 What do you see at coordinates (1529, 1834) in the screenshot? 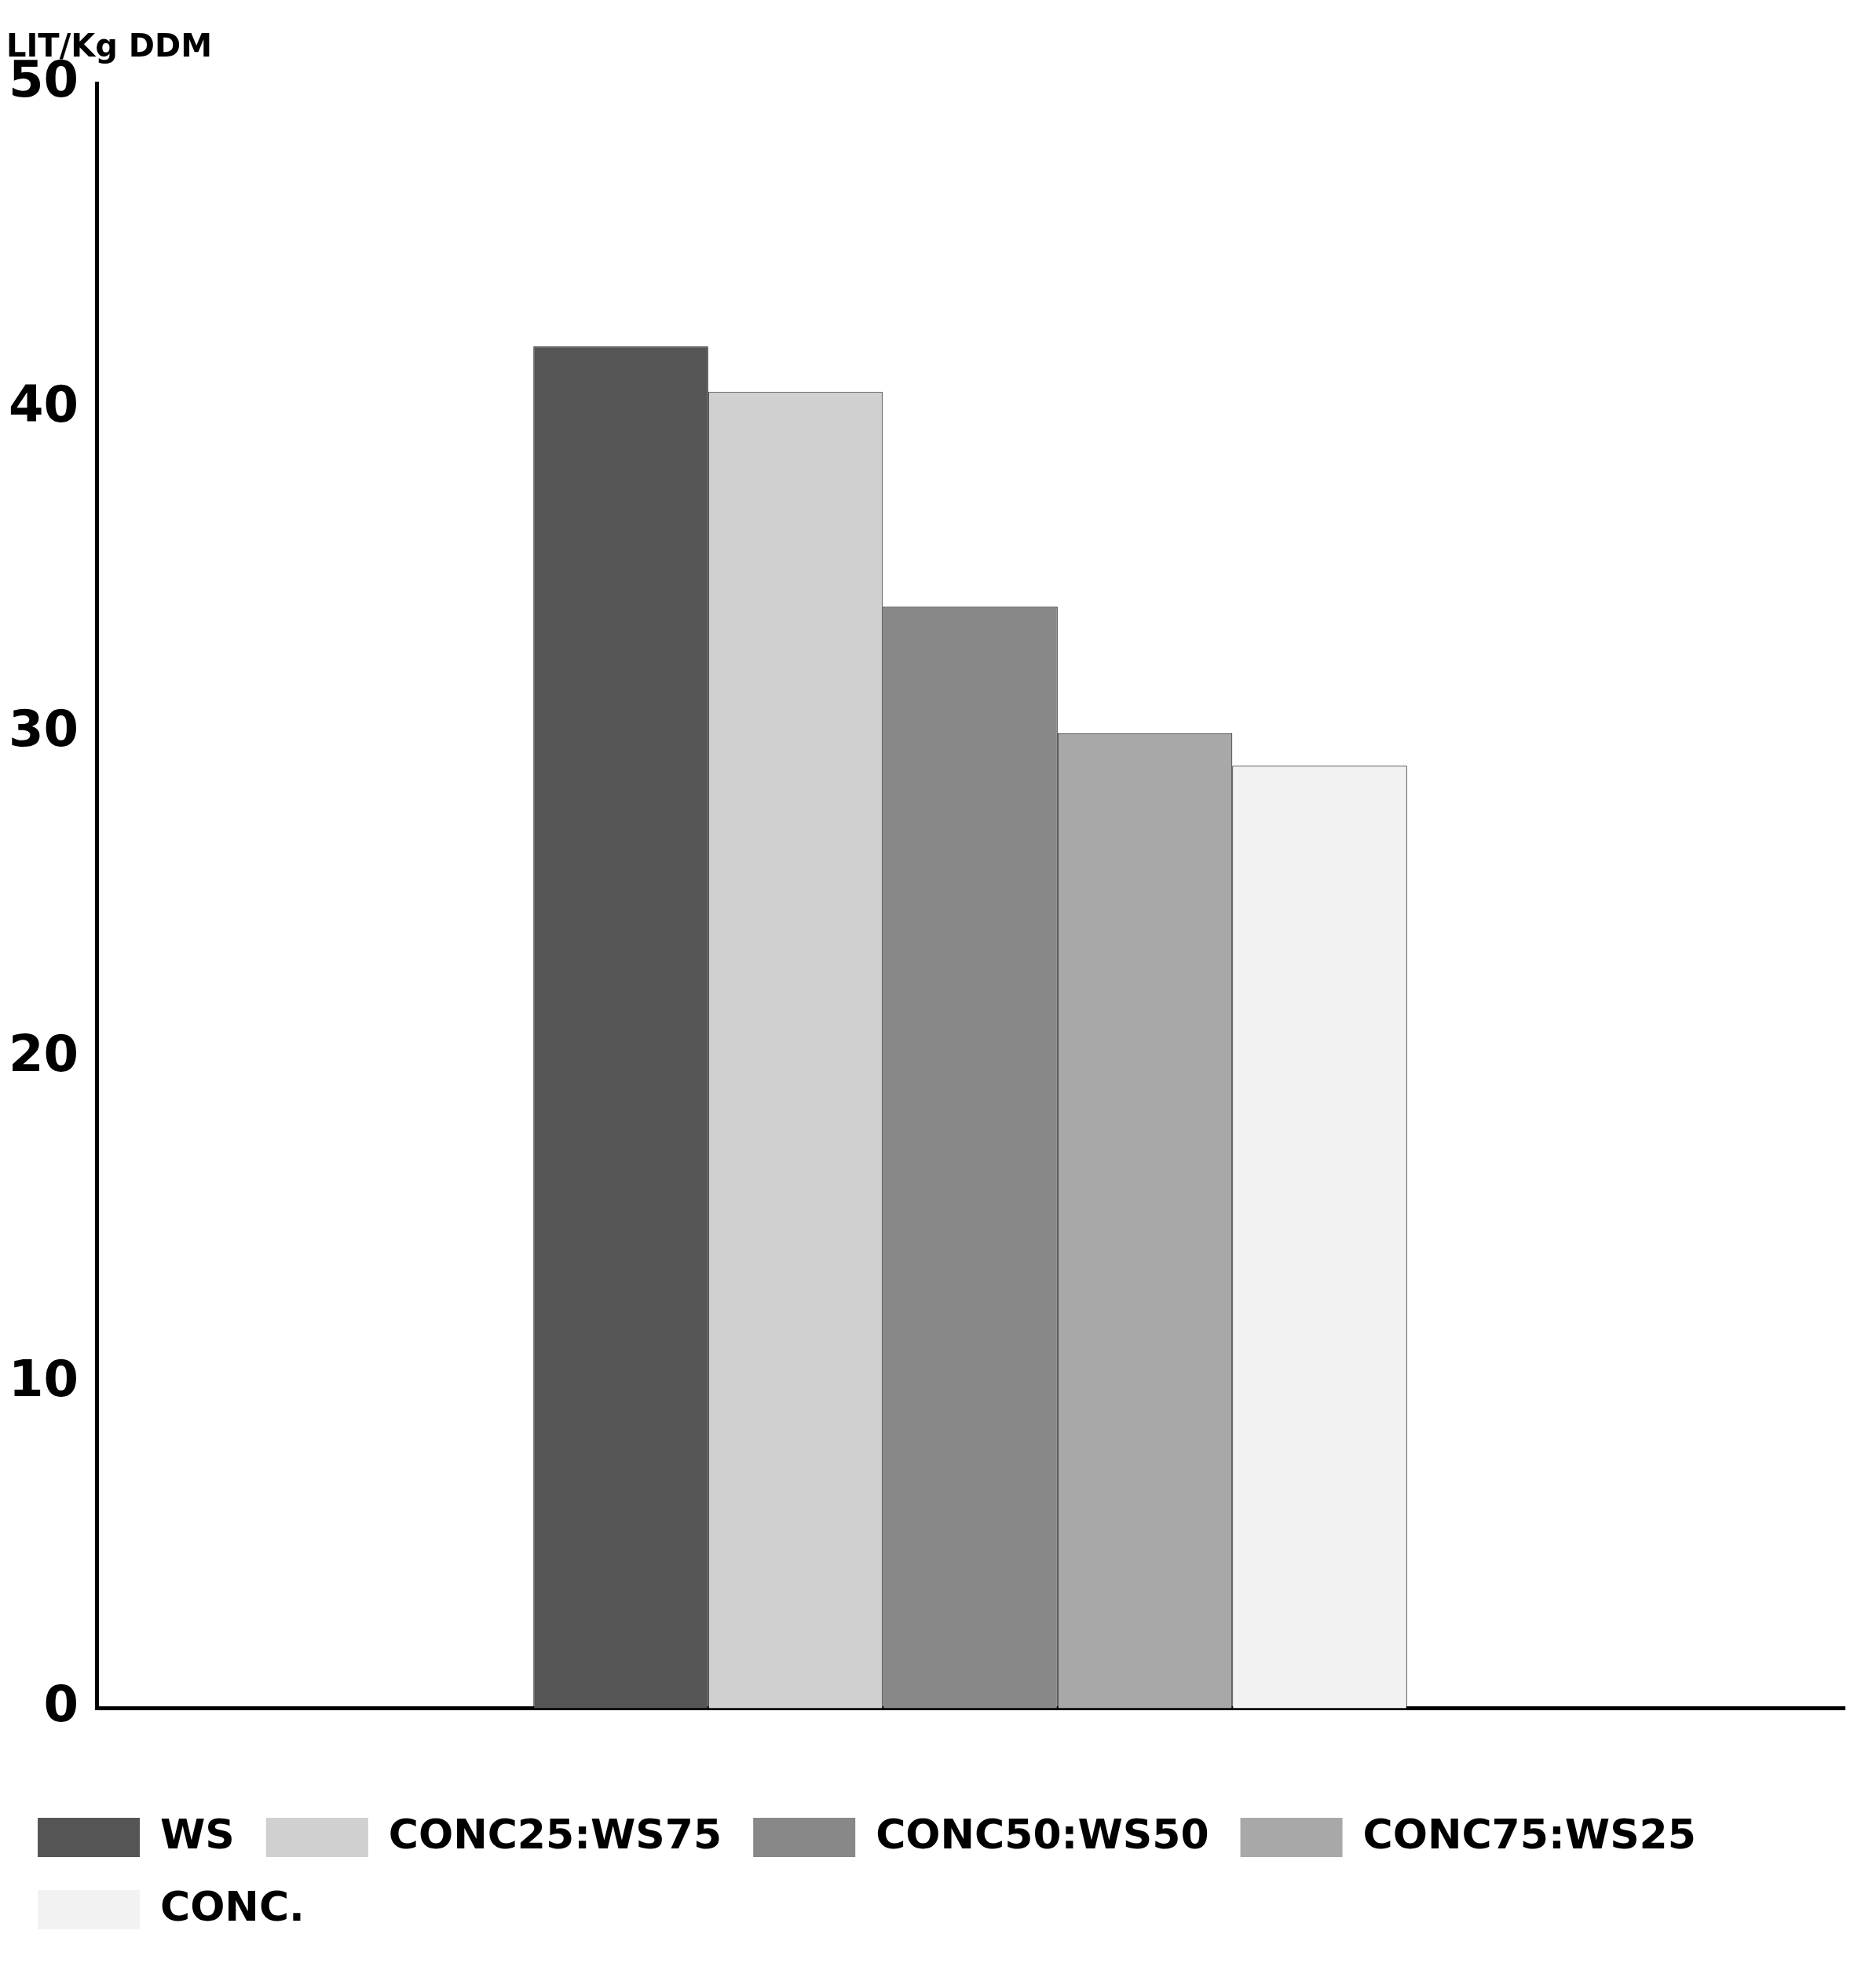
I see `legend-label: CONC75:WS25` at bounding box center [1529, 1834].